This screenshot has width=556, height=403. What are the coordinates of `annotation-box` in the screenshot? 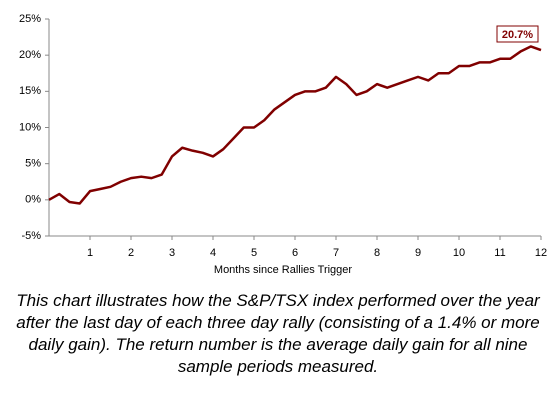 It's located at (517, 34).